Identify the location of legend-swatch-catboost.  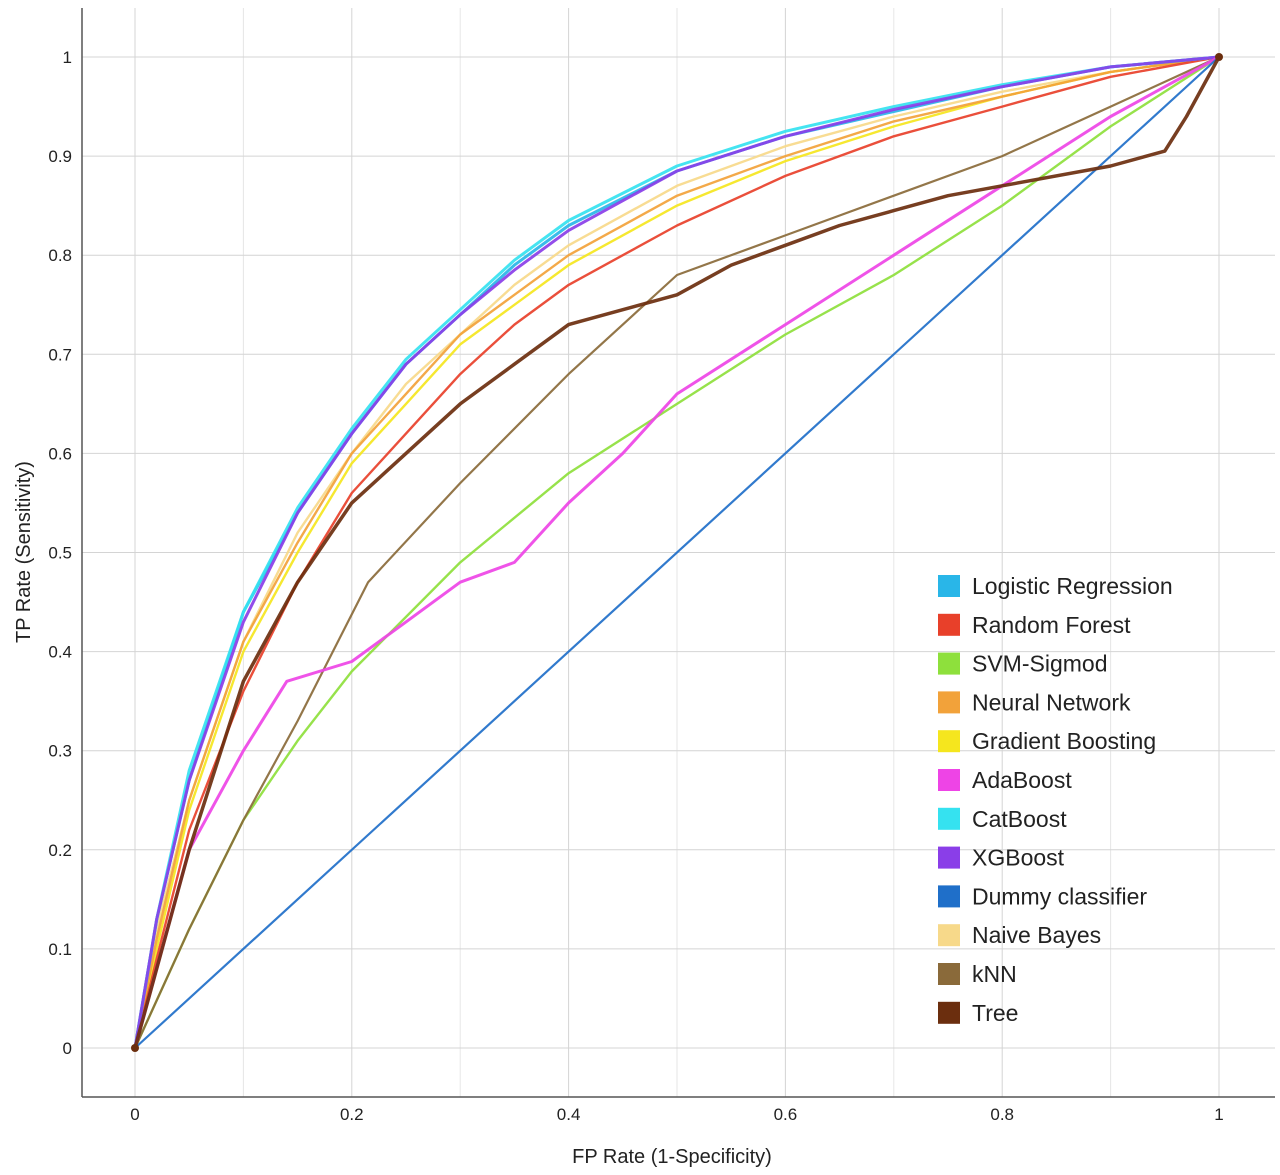
(949, 818).